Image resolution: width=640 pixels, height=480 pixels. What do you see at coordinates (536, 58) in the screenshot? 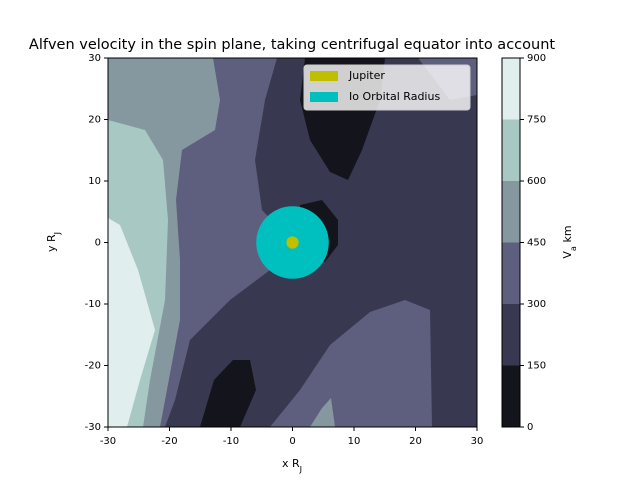
I see `colorbar-tick-label: 900` at bounding box center [536, 58].